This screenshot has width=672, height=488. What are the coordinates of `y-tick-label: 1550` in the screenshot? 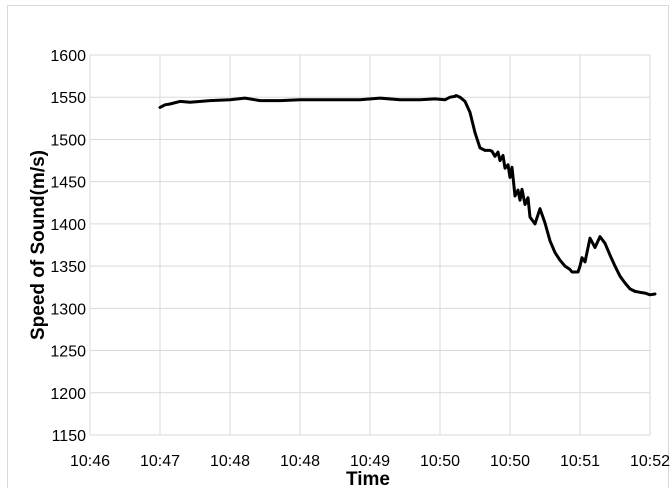 It's located at (68, 98).